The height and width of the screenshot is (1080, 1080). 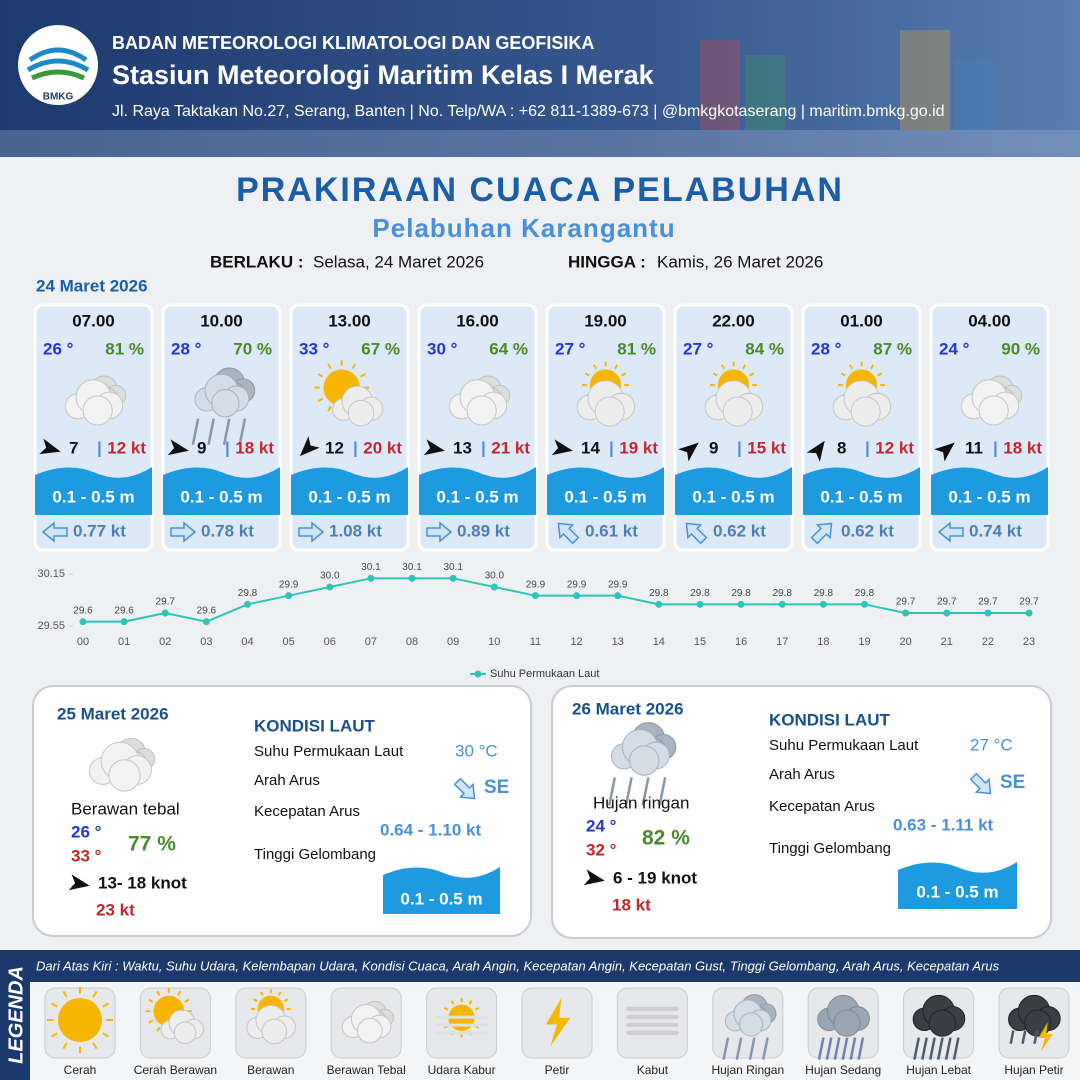 I want to click on slot-gust: 18 kt, so click(x=1022, y=447).